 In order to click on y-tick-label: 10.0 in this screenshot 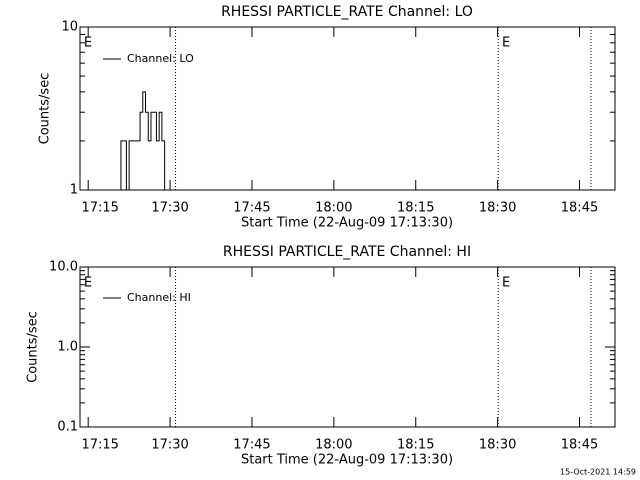, I will do `click(63, 267)`.